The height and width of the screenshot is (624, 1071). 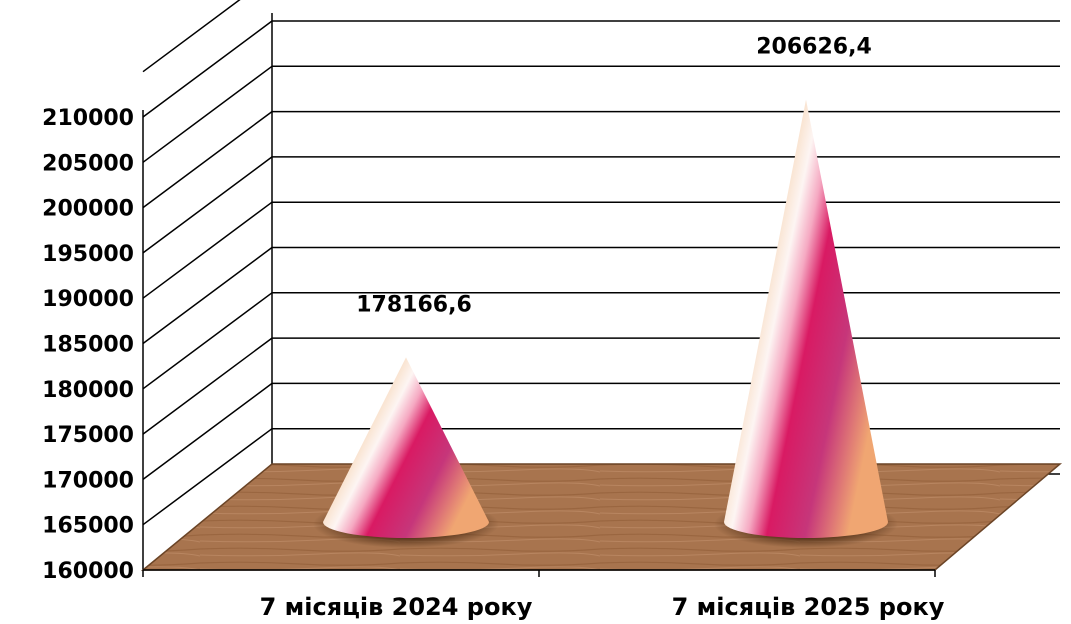 What do you see at coordinates (88, 435) in the screenshot?
I see `y-tick-label: 175000` at bounding box center [88, 435].